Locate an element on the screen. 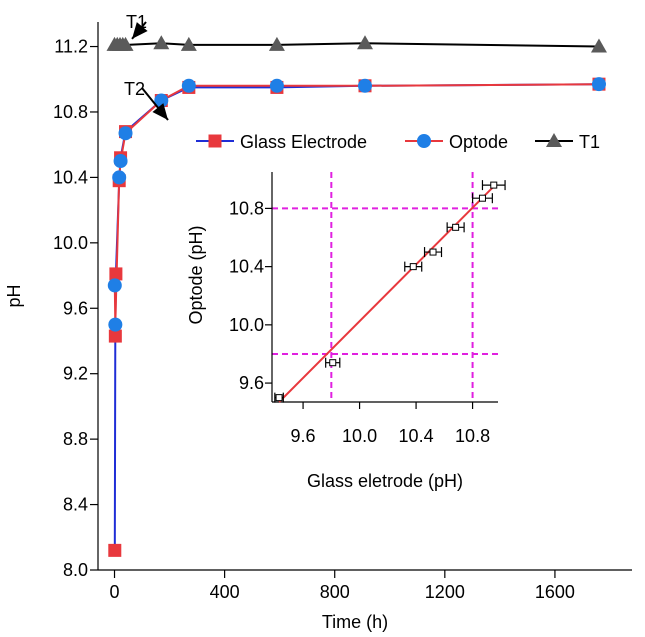 The image size is (645, 637). legend-label-optode: Optode is located at coordinates (478, 142).